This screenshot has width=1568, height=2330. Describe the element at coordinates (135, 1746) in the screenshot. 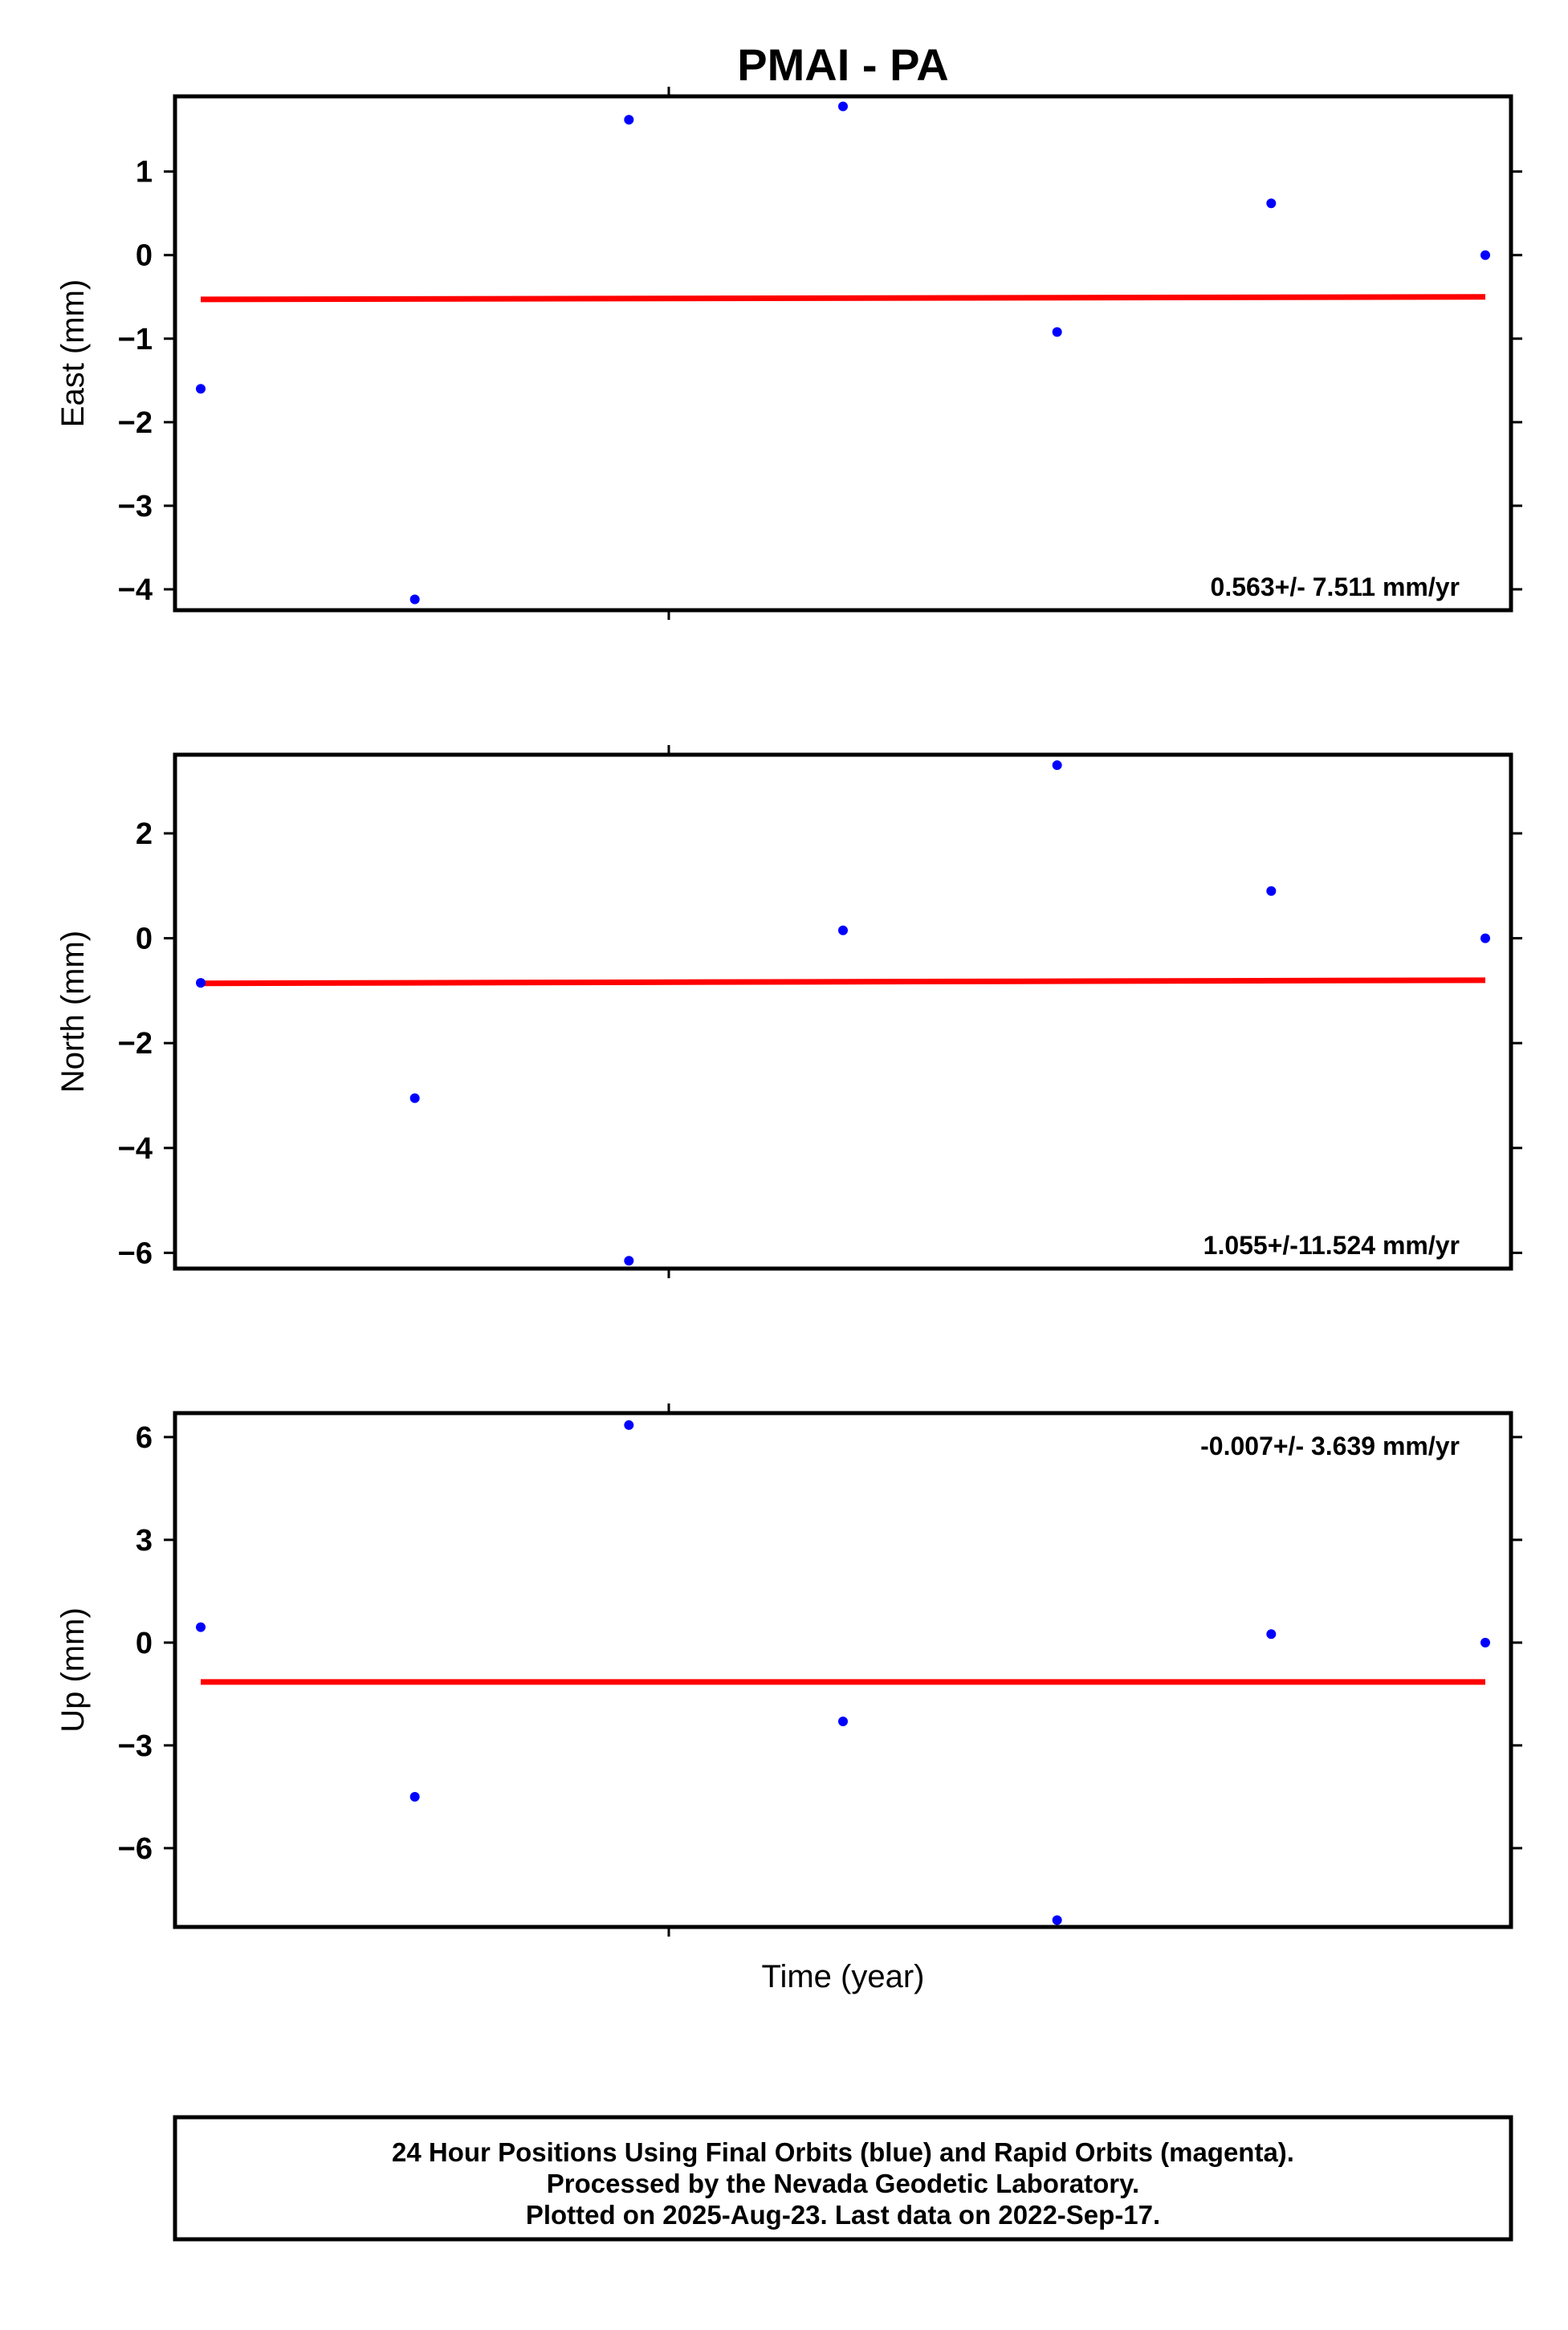

I see `up-ytick-label: −3` at that location.